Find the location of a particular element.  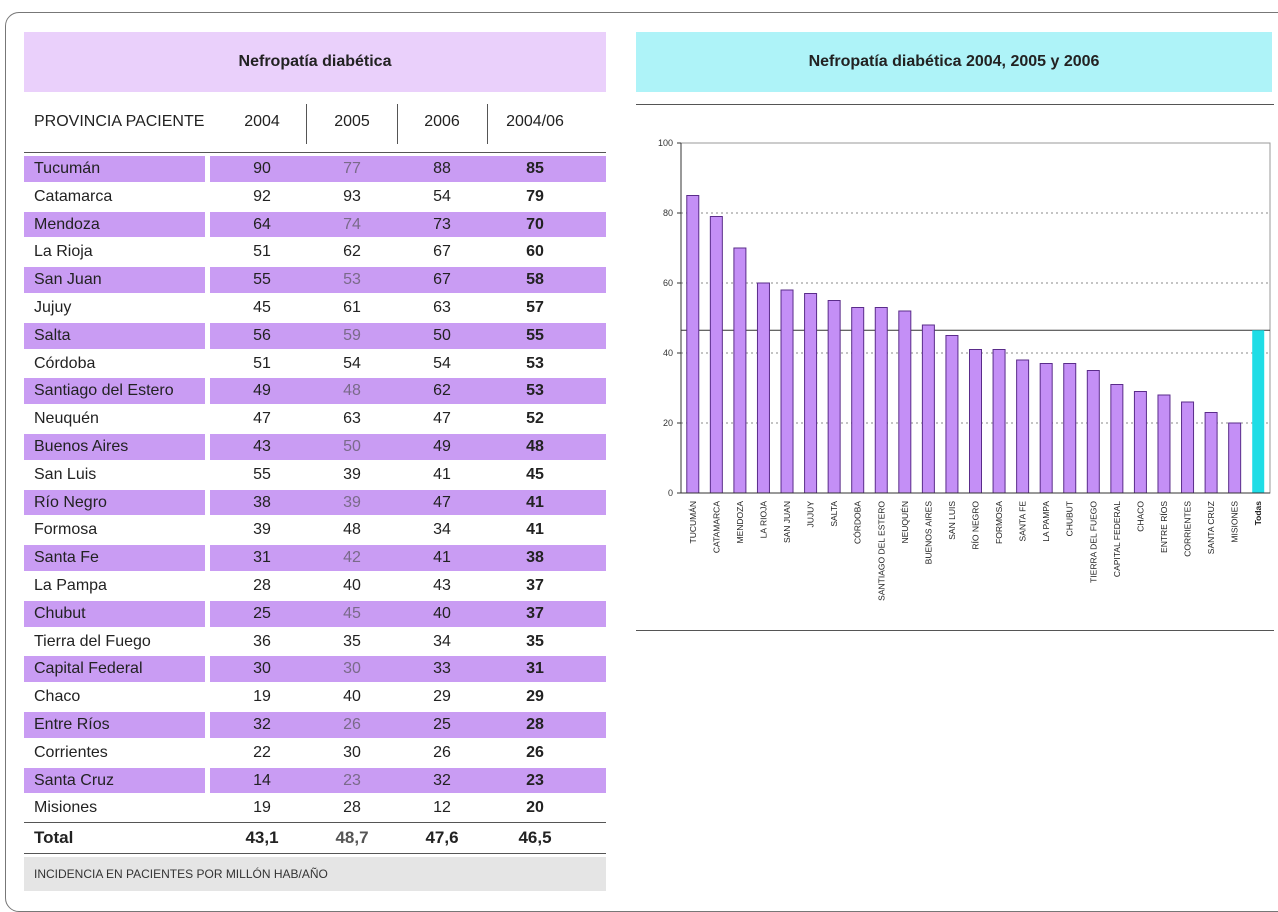

table-cell: Entre Ríos is located at coordinates (72, 724).